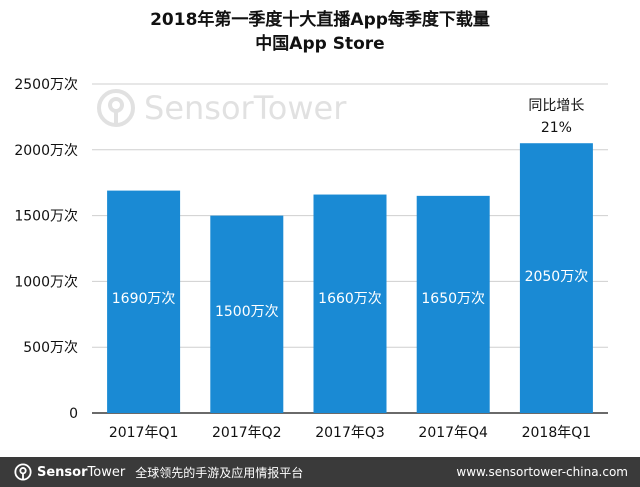  I want to click on bar-value-label: 1500万次, so click(247, 312).